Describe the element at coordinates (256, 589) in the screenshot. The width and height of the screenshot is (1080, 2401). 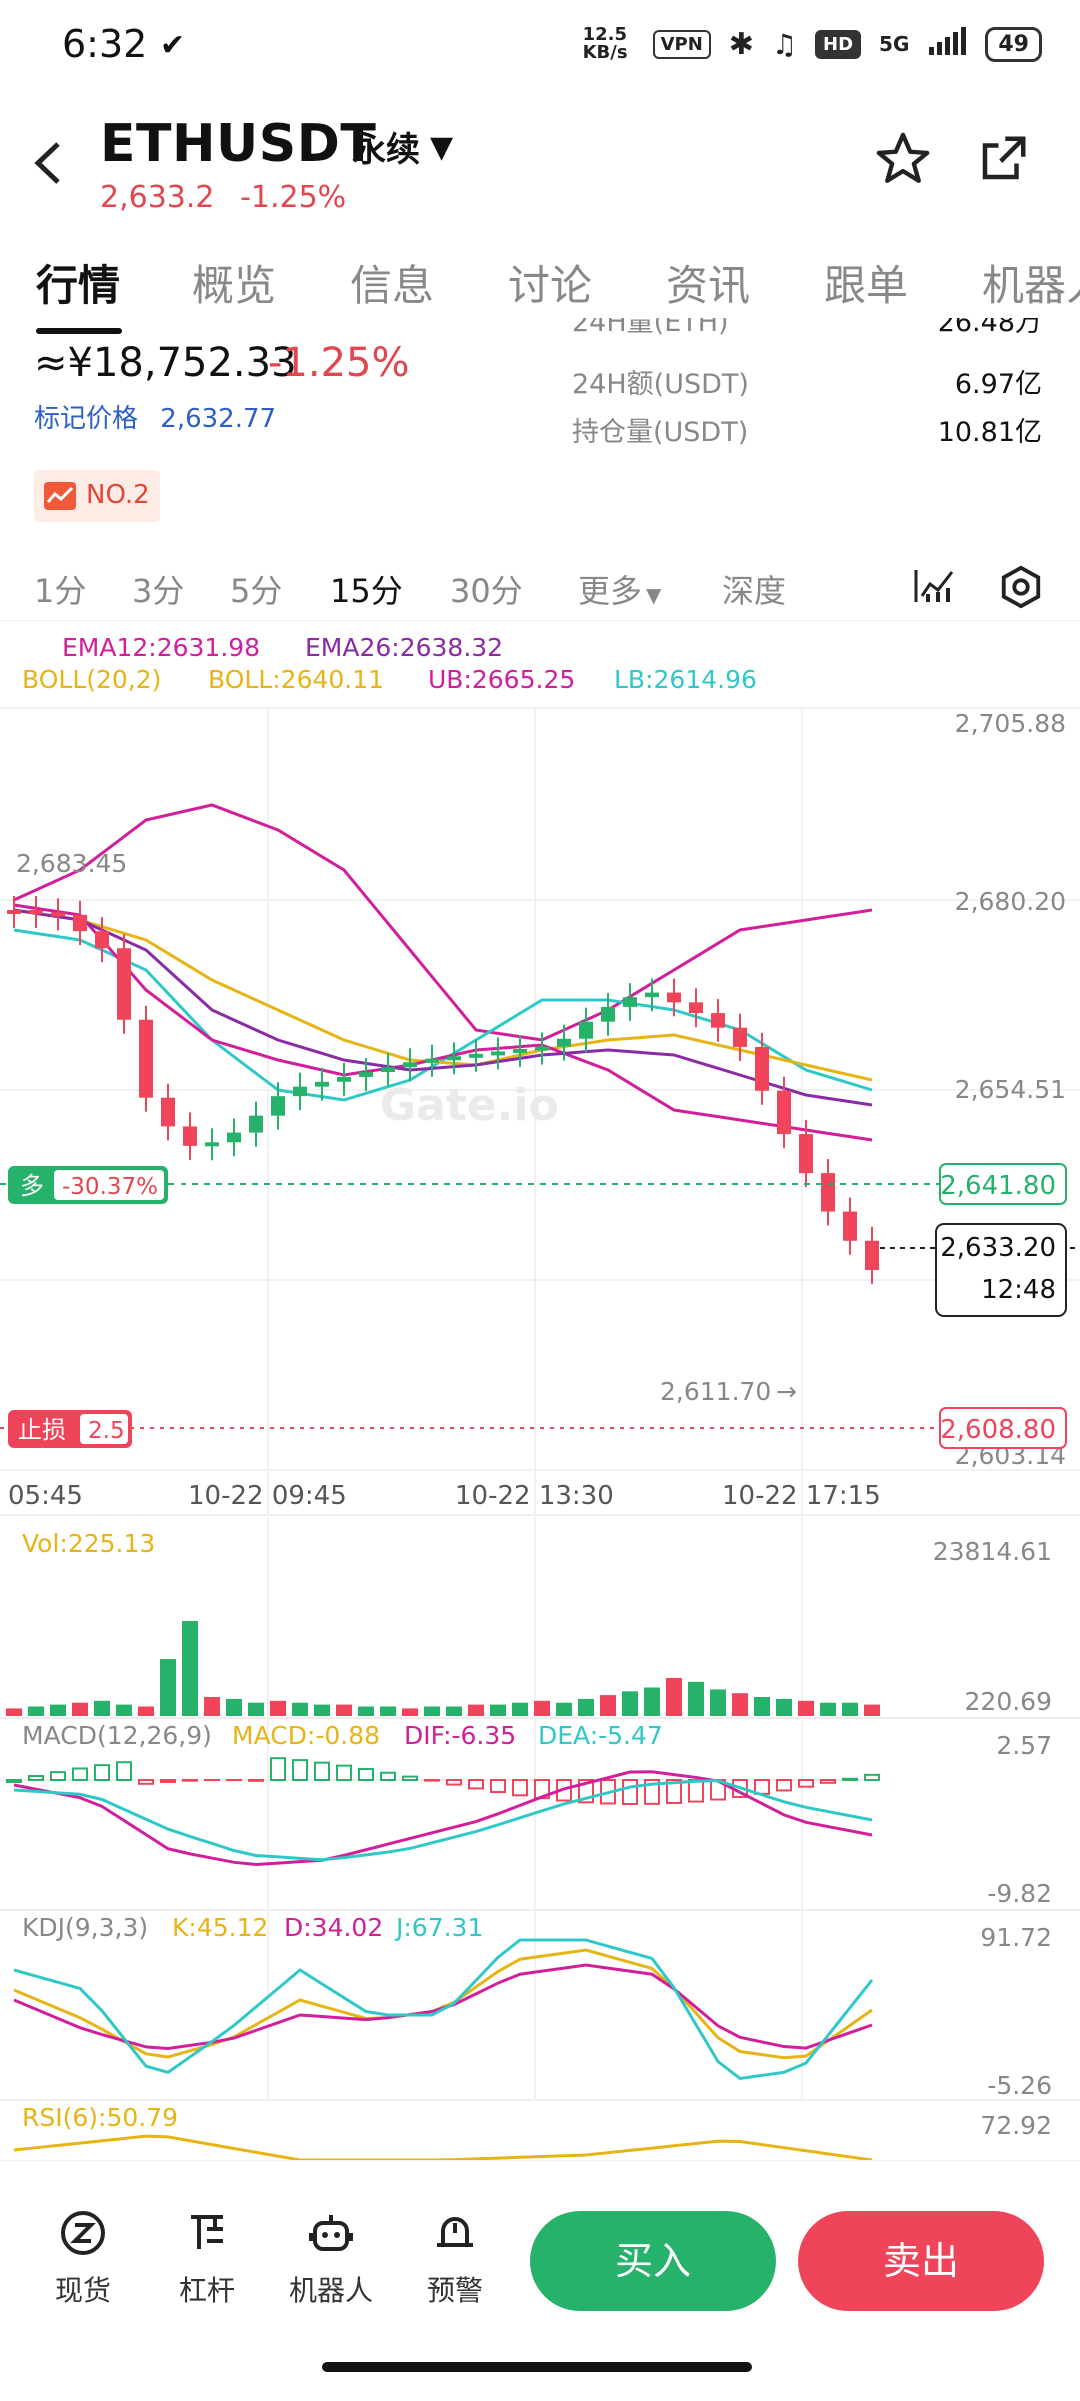
I see `timeframe-5m: 5分` at that location.